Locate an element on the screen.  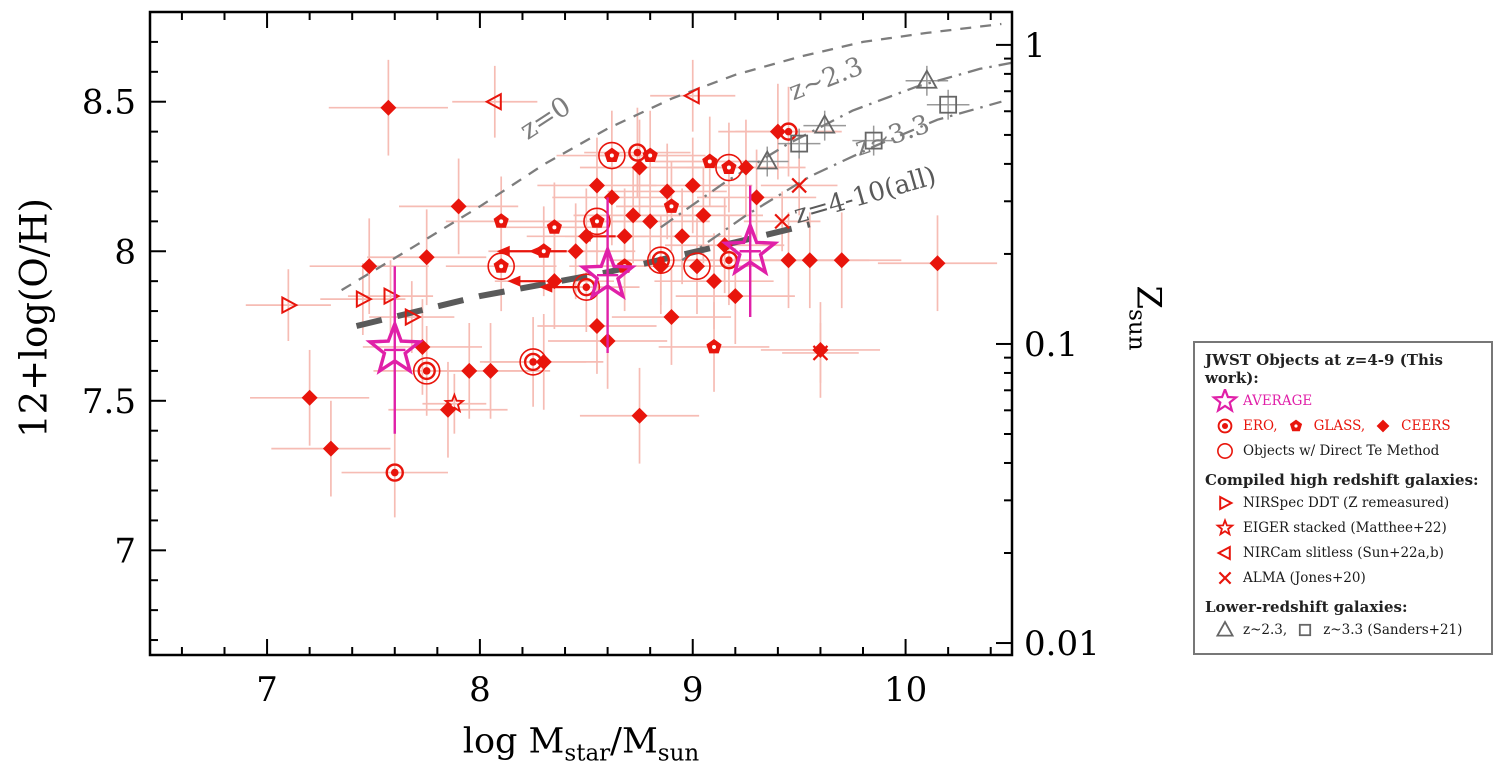
y-tick-label: 7.5 is located at coordinates (109, 402).